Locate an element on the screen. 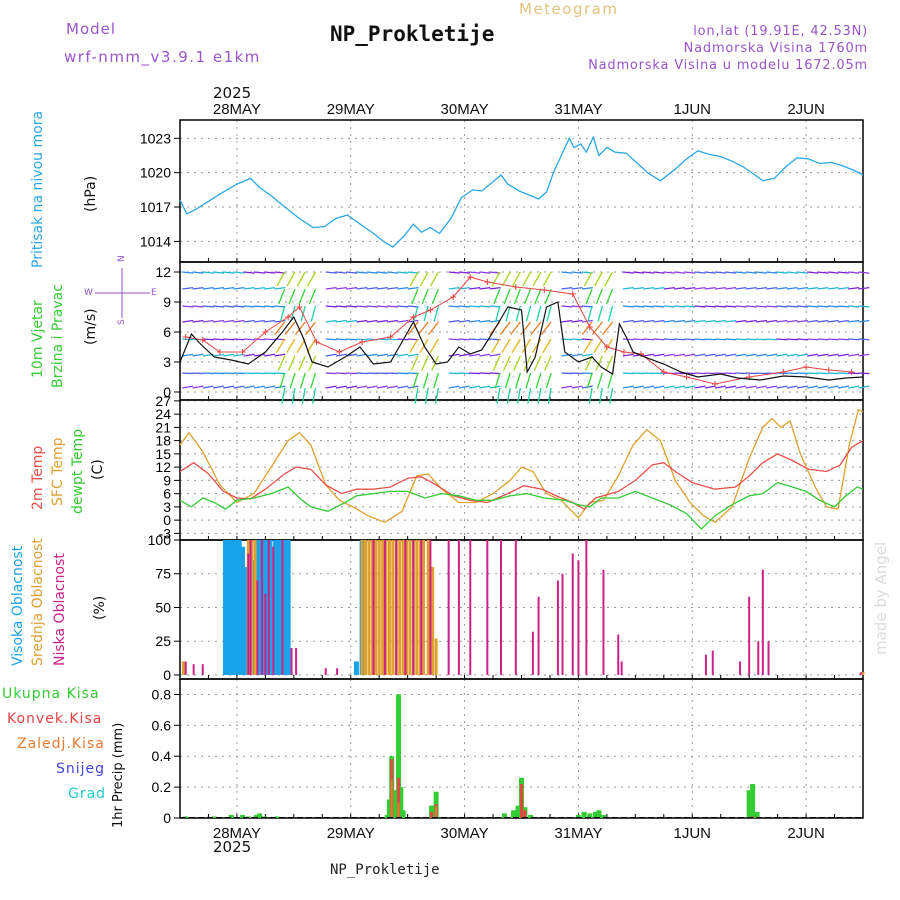  y-tick-label: 9 is located at coordinates (167, 302).